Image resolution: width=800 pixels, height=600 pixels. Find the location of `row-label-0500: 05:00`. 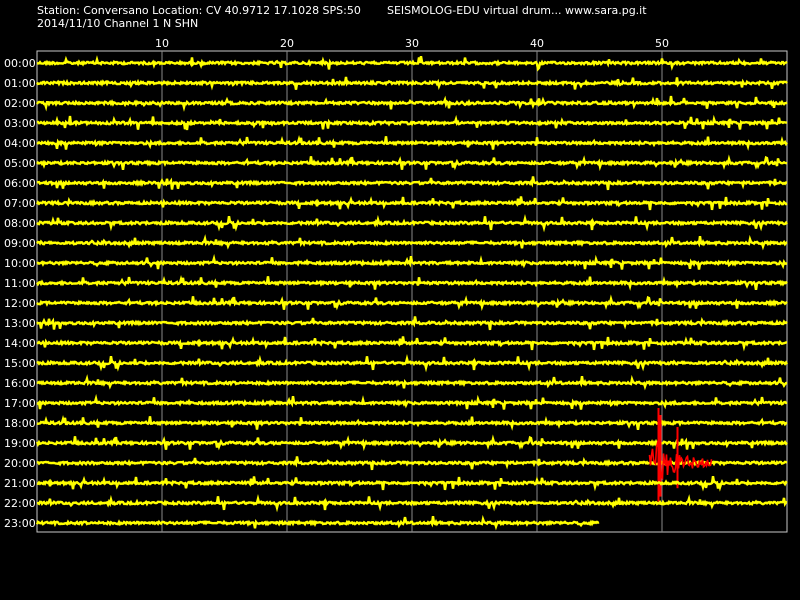

row-label-0500: 05:00 is located at coordinates (20, 163).